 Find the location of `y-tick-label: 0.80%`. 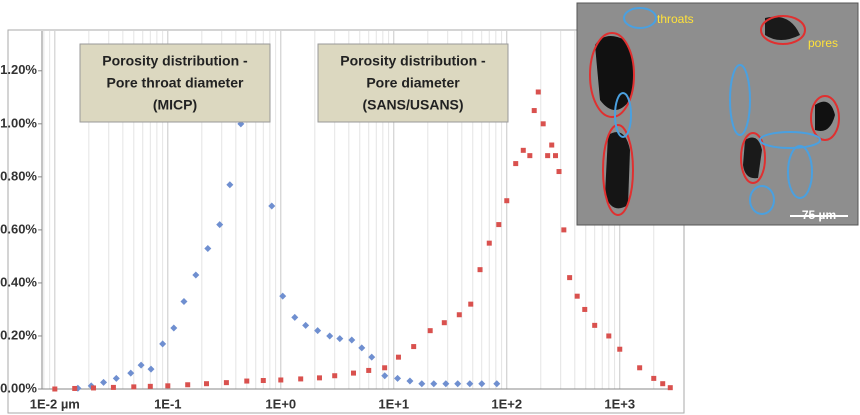

y-tick-label: 0.80% is located at coordinates (18, 175).